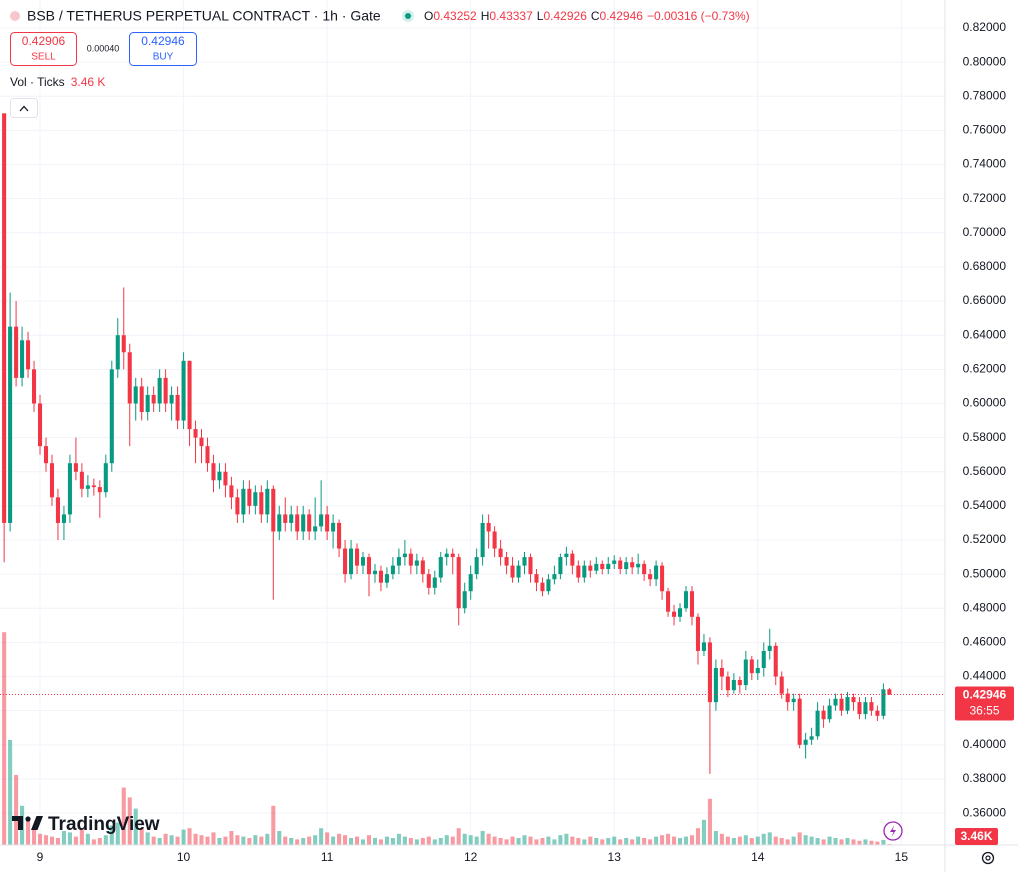 The image size is (1018, 872). What do you see at coordinates (43, 49) in the screenshot?
I see `sell-button: 0.42906 SELL` at bounding box center [43, 49].